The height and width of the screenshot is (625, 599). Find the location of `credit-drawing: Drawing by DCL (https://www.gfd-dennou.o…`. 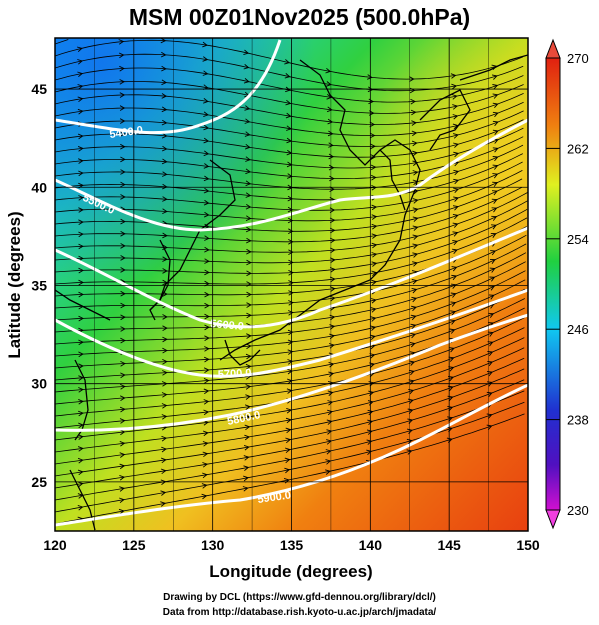

credit-drawing: Drawing by DCL (https://www.gfd-dennou.o… is located at coordinates (299, 597).